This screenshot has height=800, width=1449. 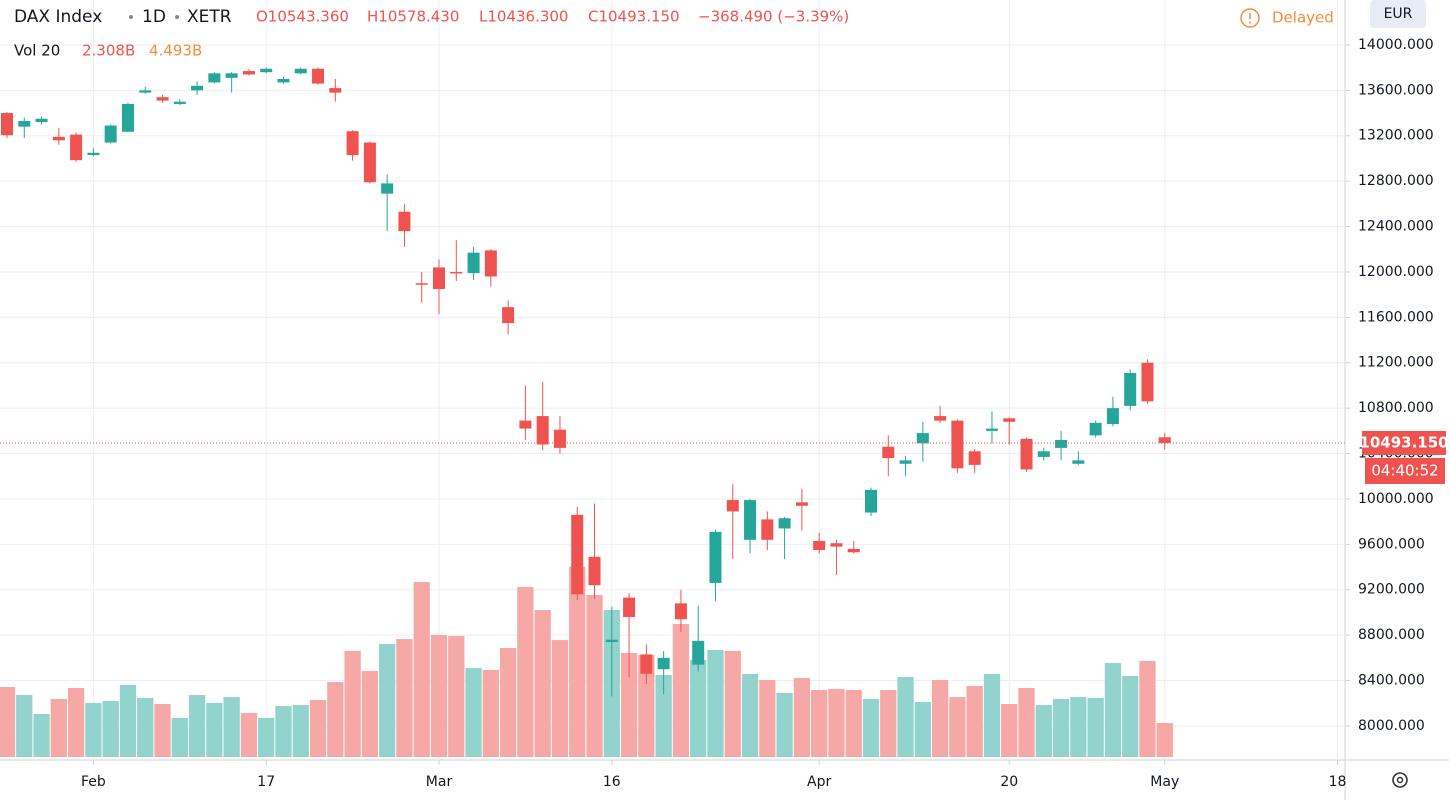 What do you see at coordinates (1396, 90) in the screenshot?
I see `y-tick-label: 13600.000` at bounding box center [1396, 90].